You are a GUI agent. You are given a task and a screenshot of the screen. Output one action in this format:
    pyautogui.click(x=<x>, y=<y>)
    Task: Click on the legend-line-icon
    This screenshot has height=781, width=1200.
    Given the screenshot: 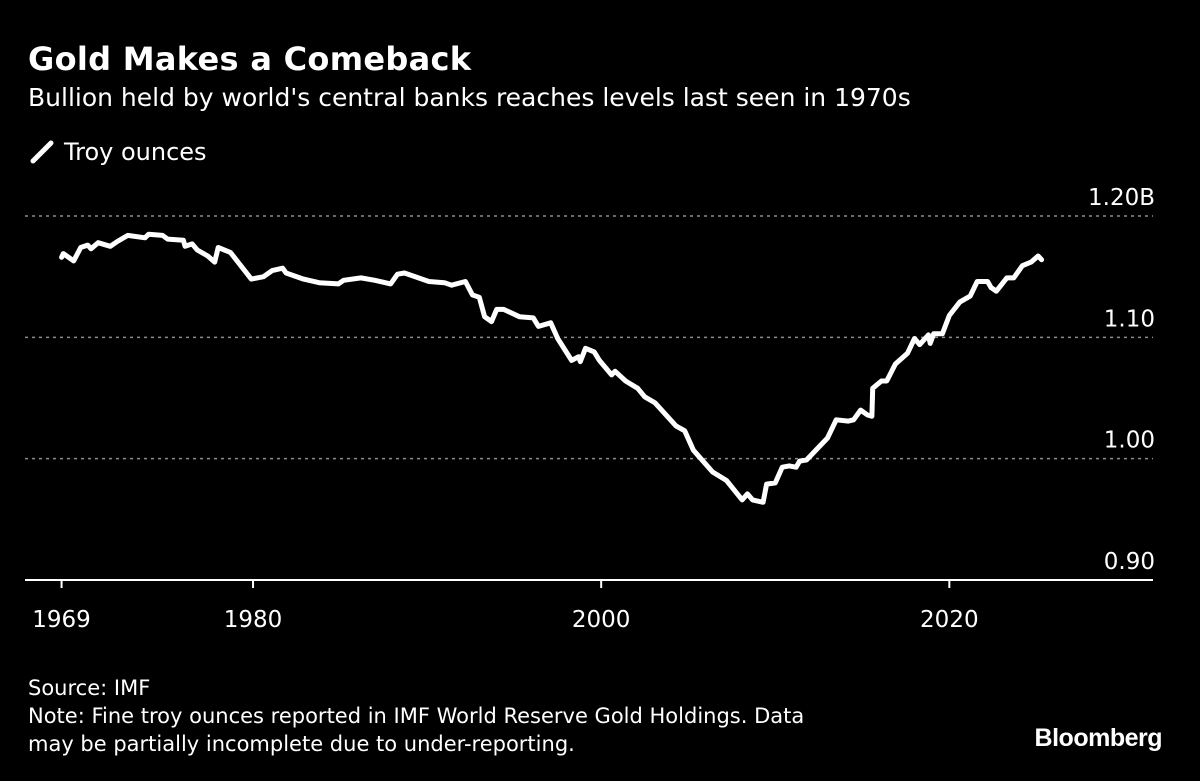 What is the action you would take?
    pyautogui.click(x=42, y=152)
    